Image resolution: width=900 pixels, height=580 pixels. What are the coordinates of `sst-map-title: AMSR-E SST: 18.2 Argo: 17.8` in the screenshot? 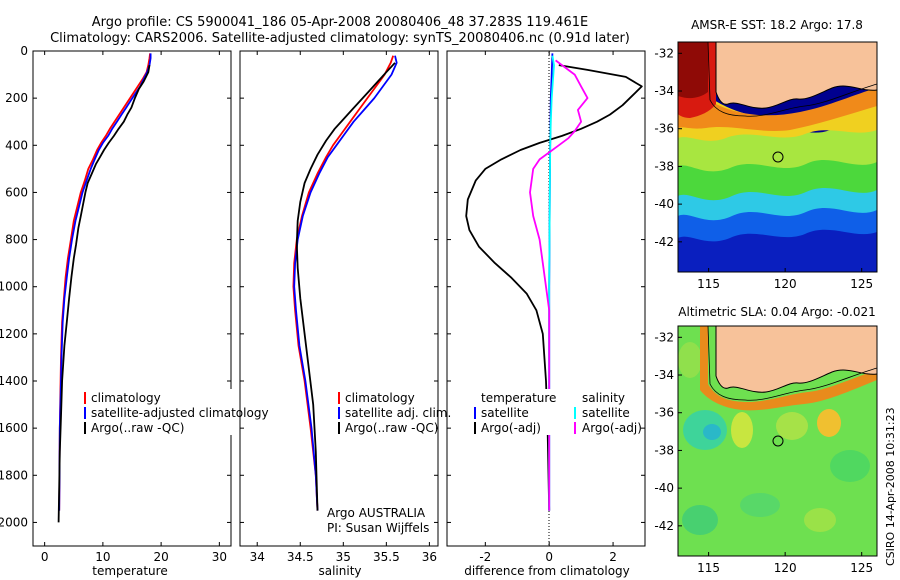 It's located at (777, 25).